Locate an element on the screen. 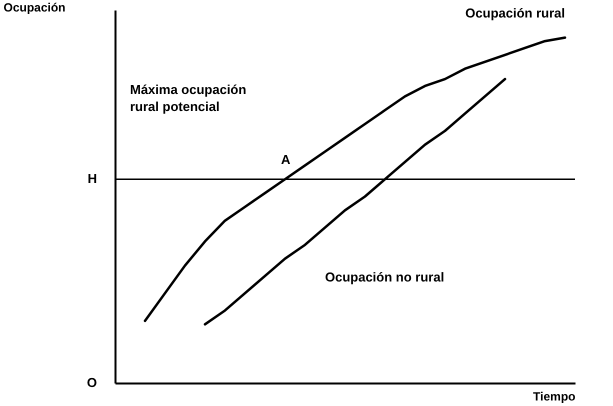  annotation: A is located at coordinates (286, 159).